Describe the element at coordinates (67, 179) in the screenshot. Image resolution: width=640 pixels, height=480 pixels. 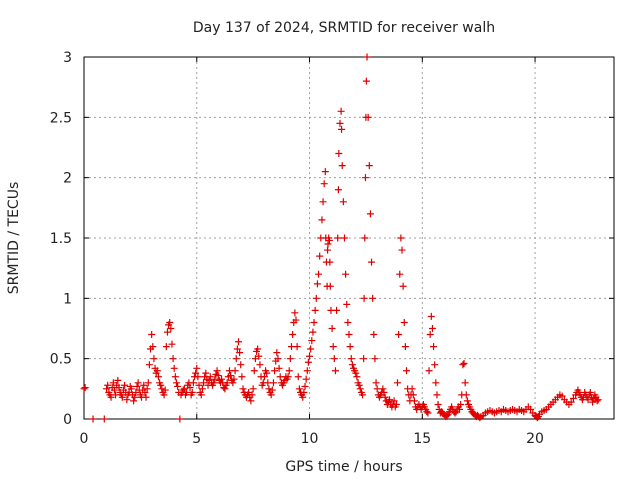
I see `y-tick-label: 2` at that location.